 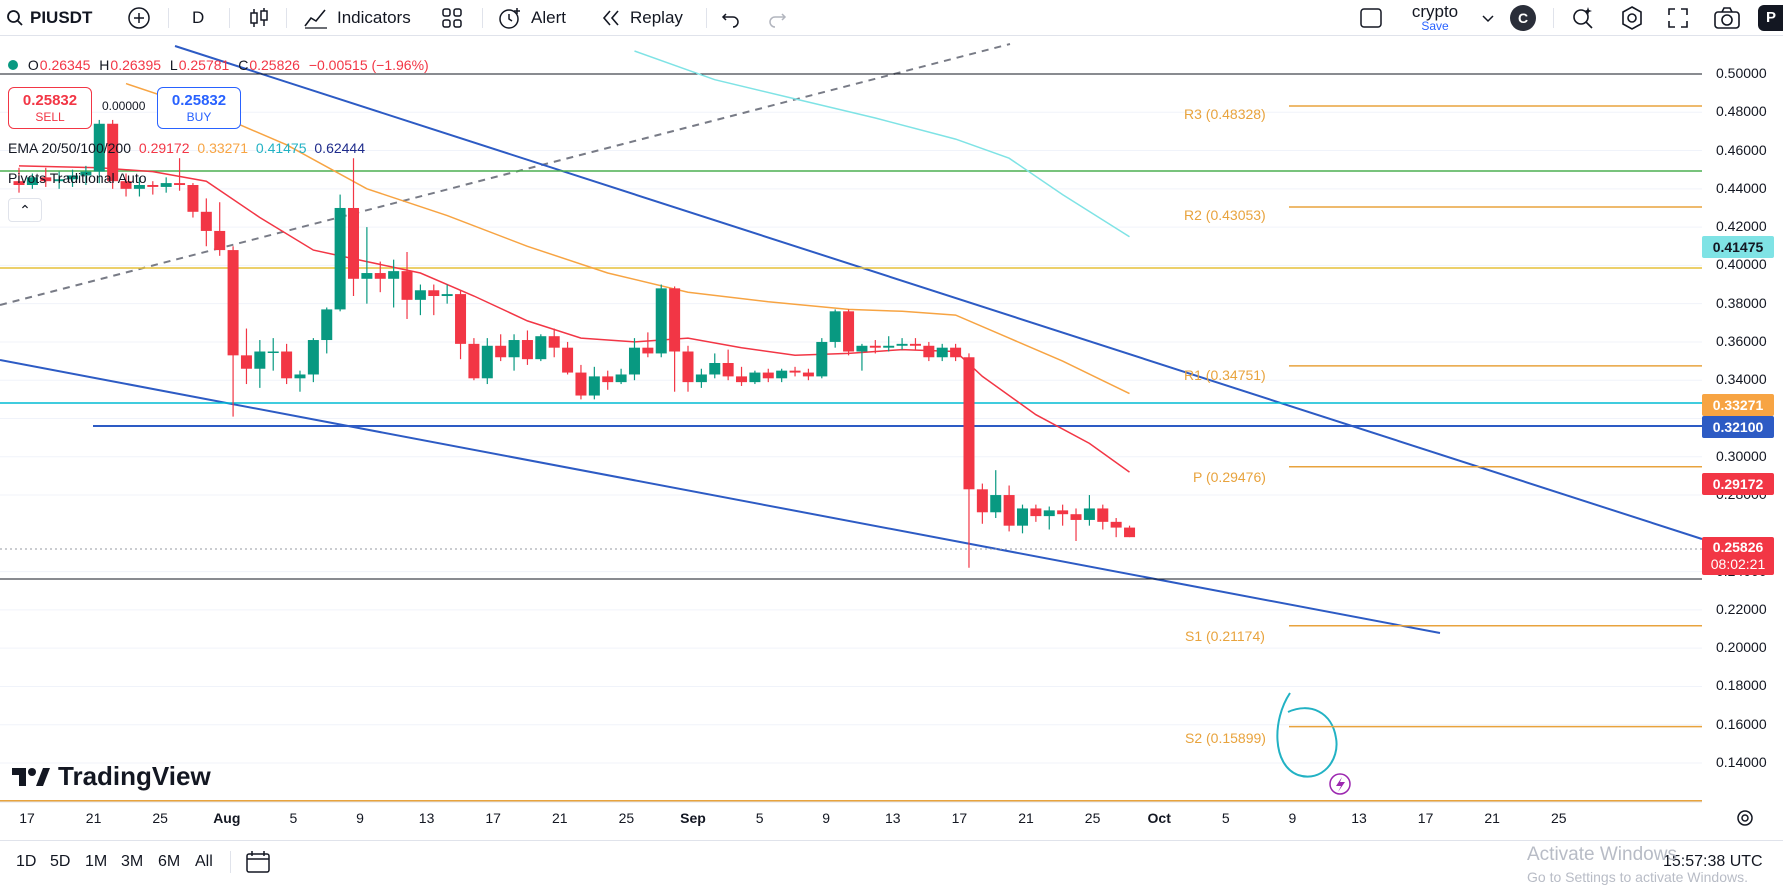 What do you see at coordinates (1727, 18) in the screenshot?
I see `snapshot-button` at bounding box center [1727, 18].